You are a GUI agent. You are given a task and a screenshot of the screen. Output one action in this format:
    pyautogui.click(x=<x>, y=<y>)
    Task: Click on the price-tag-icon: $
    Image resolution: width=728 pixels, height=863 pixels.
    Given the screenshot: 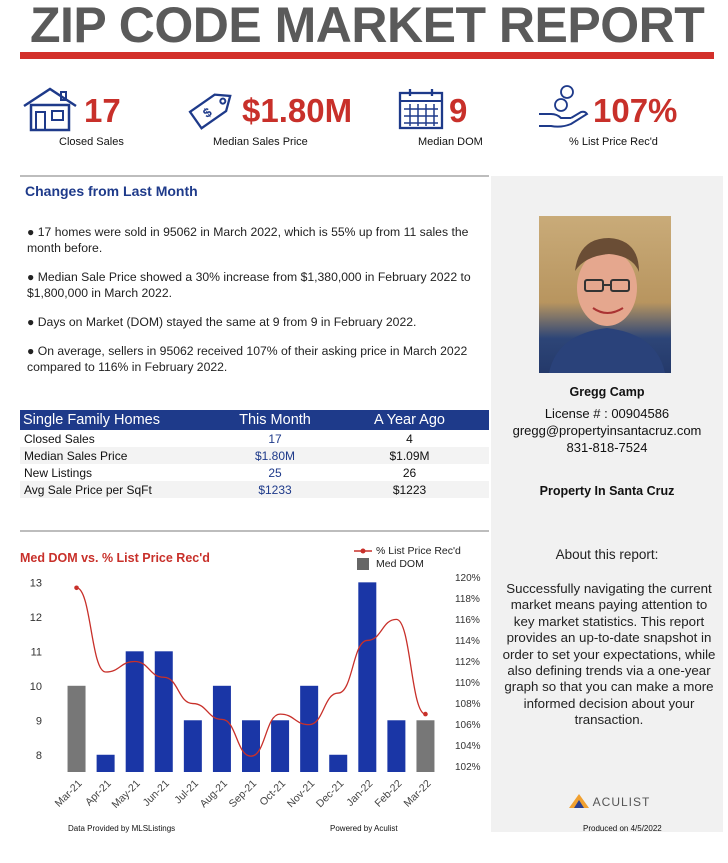 What is the action you would take?
    pyautogui.click(x=210, y=111)
    